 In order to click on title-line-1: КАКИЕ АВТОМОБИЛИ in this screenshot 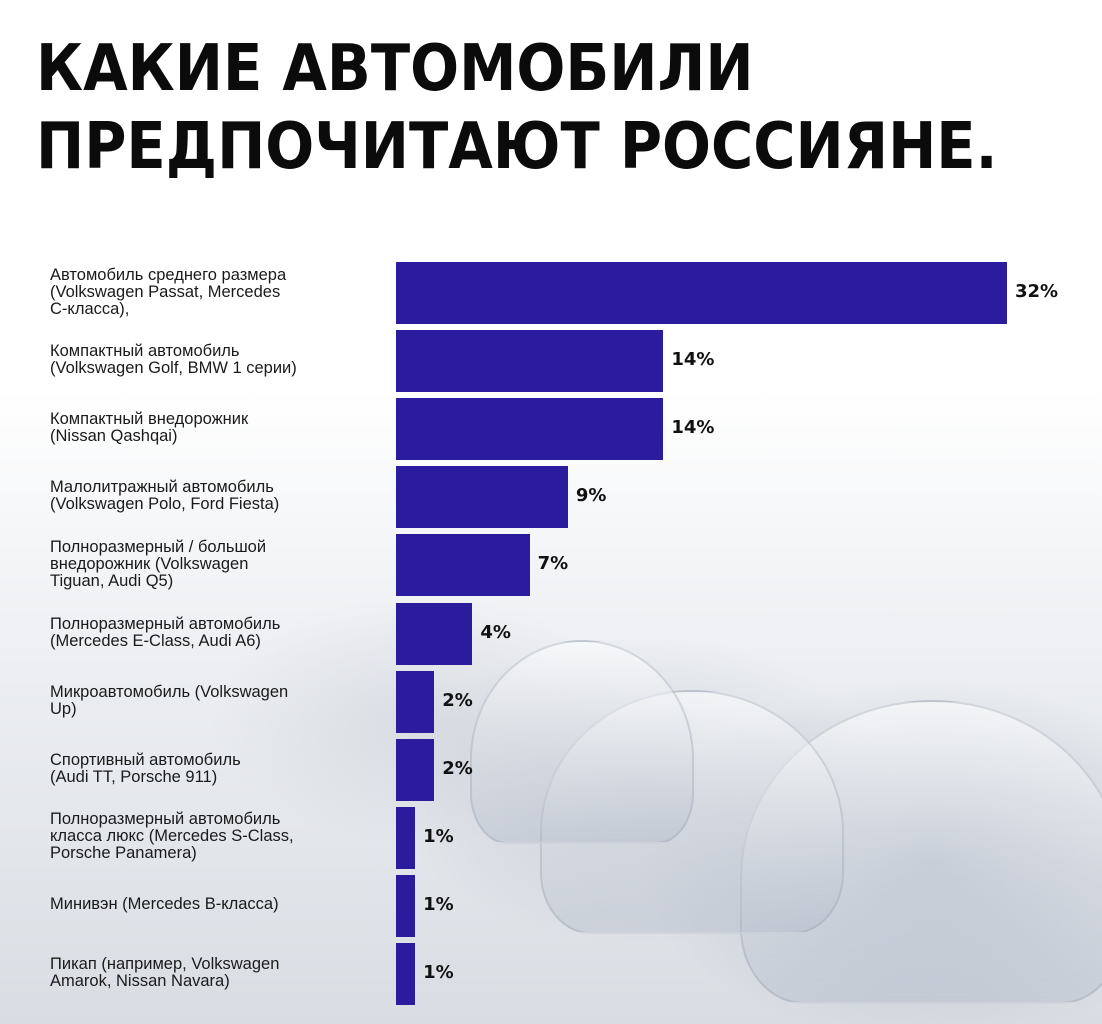, I will do `click(395, 69)`.